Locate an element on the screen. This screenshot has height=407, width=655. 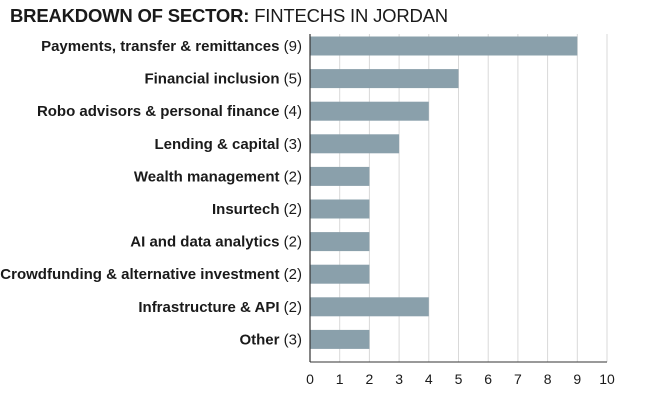
category-count-5: (2) is located at coordinates (291, 209).